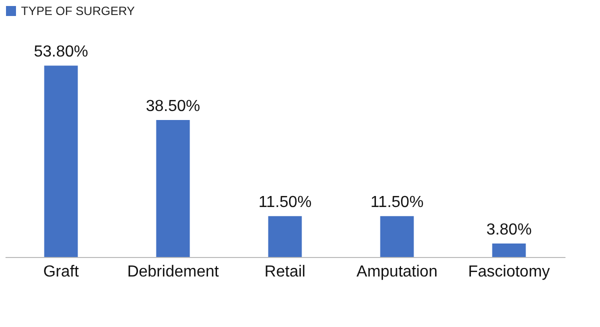 The width and height of the screenshot is (600, 327). What do you see at coordinates (173, 272) in the screenshot?
I see `x-tick-label: Debridement` at bounding box center [173, 272].